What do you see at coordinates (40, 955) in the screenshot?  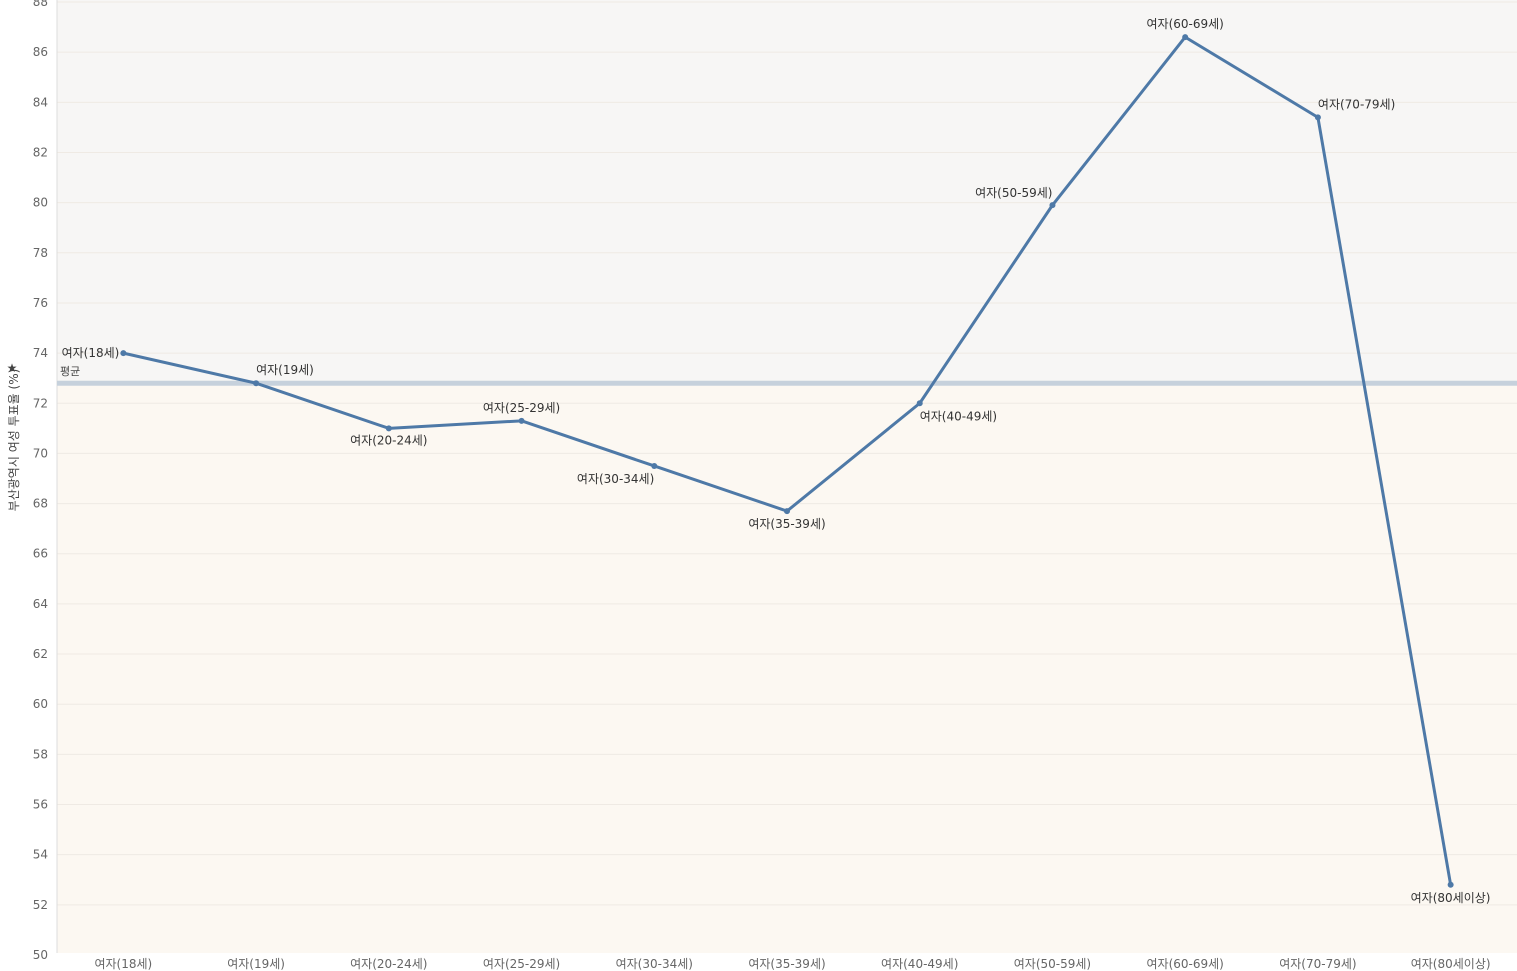 I see `y-tick-label: 50` at bounding box center [40, 955].